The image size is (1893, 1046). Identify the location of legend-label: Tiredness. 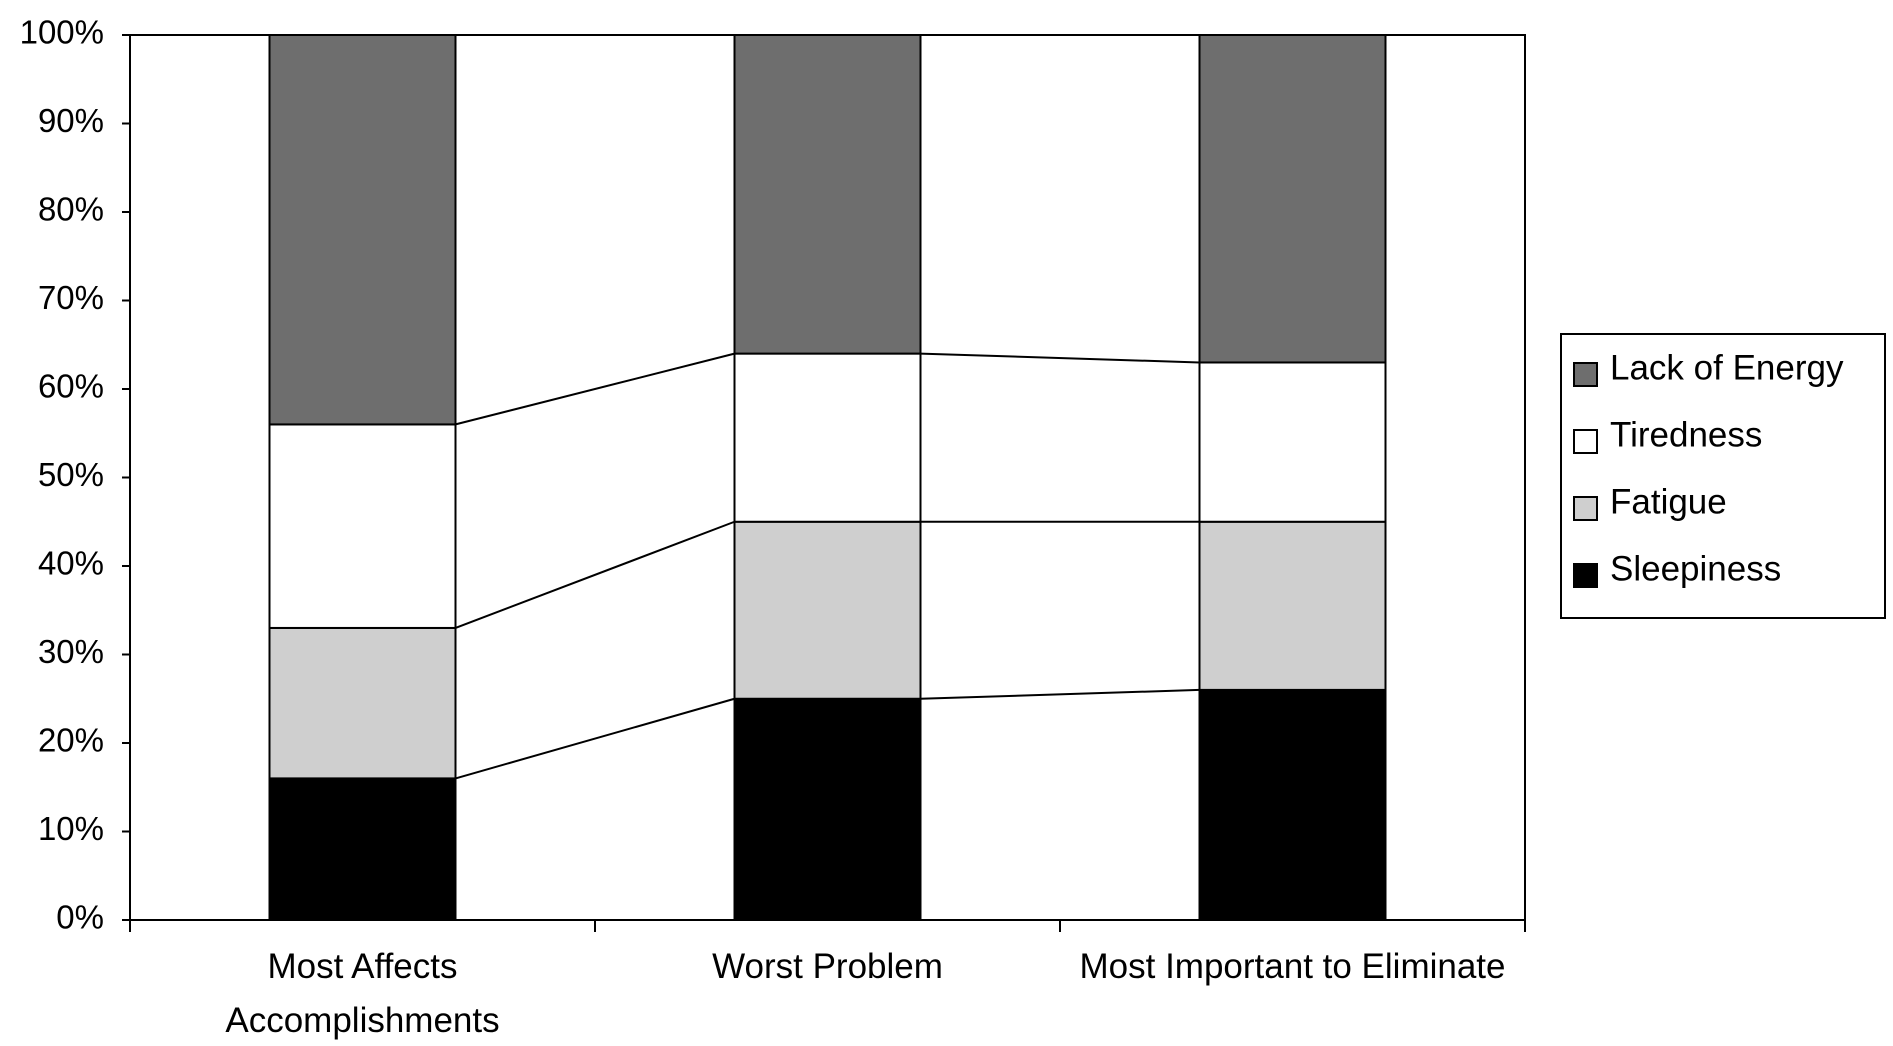
(1686, 434).